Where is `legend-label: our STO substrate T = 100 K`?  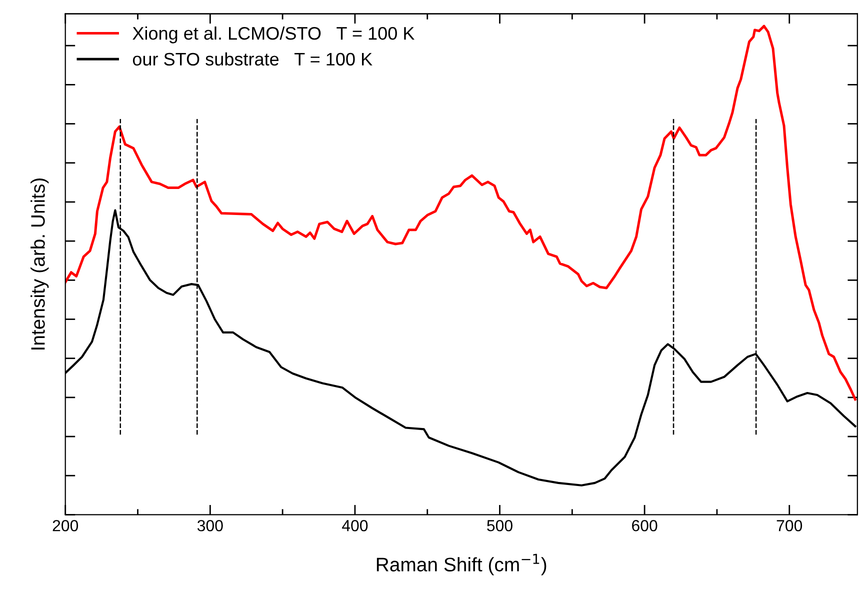 legend-label: our STO substrate T = 100 K is located at coordinates (252, 59).